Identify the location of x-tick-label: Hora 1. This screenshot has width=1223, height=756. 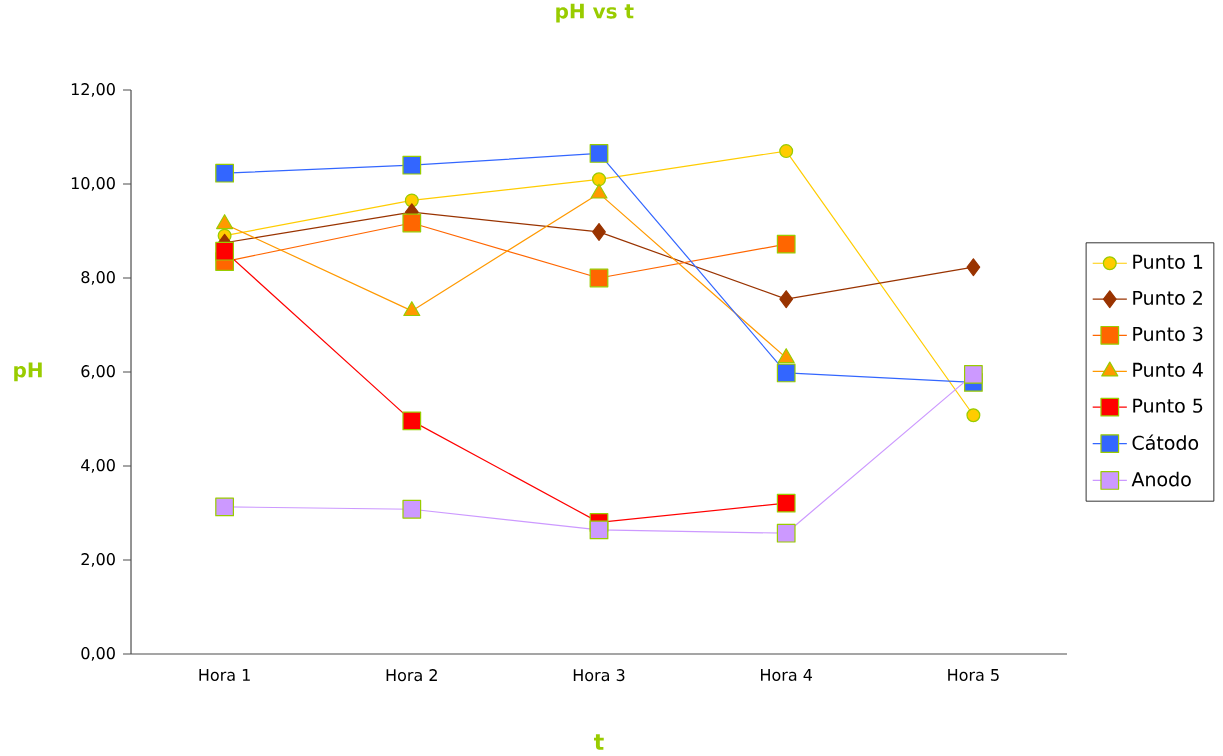
(224, 675).